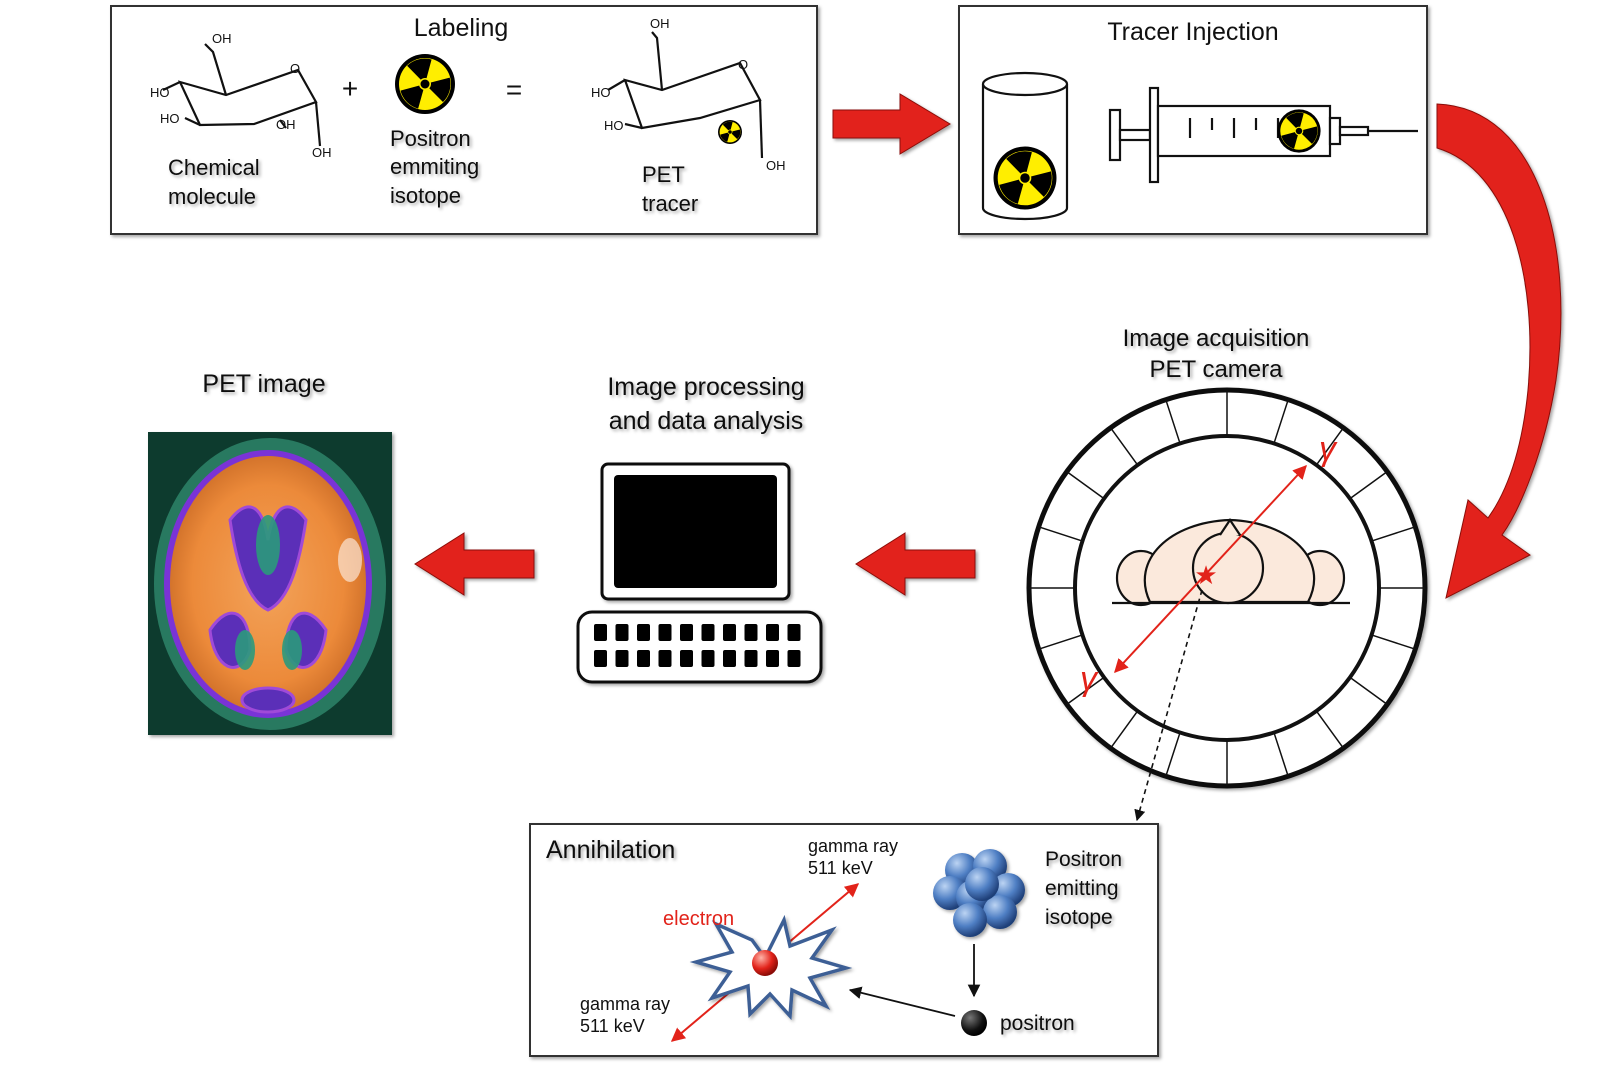 This screenshot has width=1606, height=1090. Describe the element at coordinates (425, 195) in the screenshot. I see `isotope-label-line3: isotope` at that location.